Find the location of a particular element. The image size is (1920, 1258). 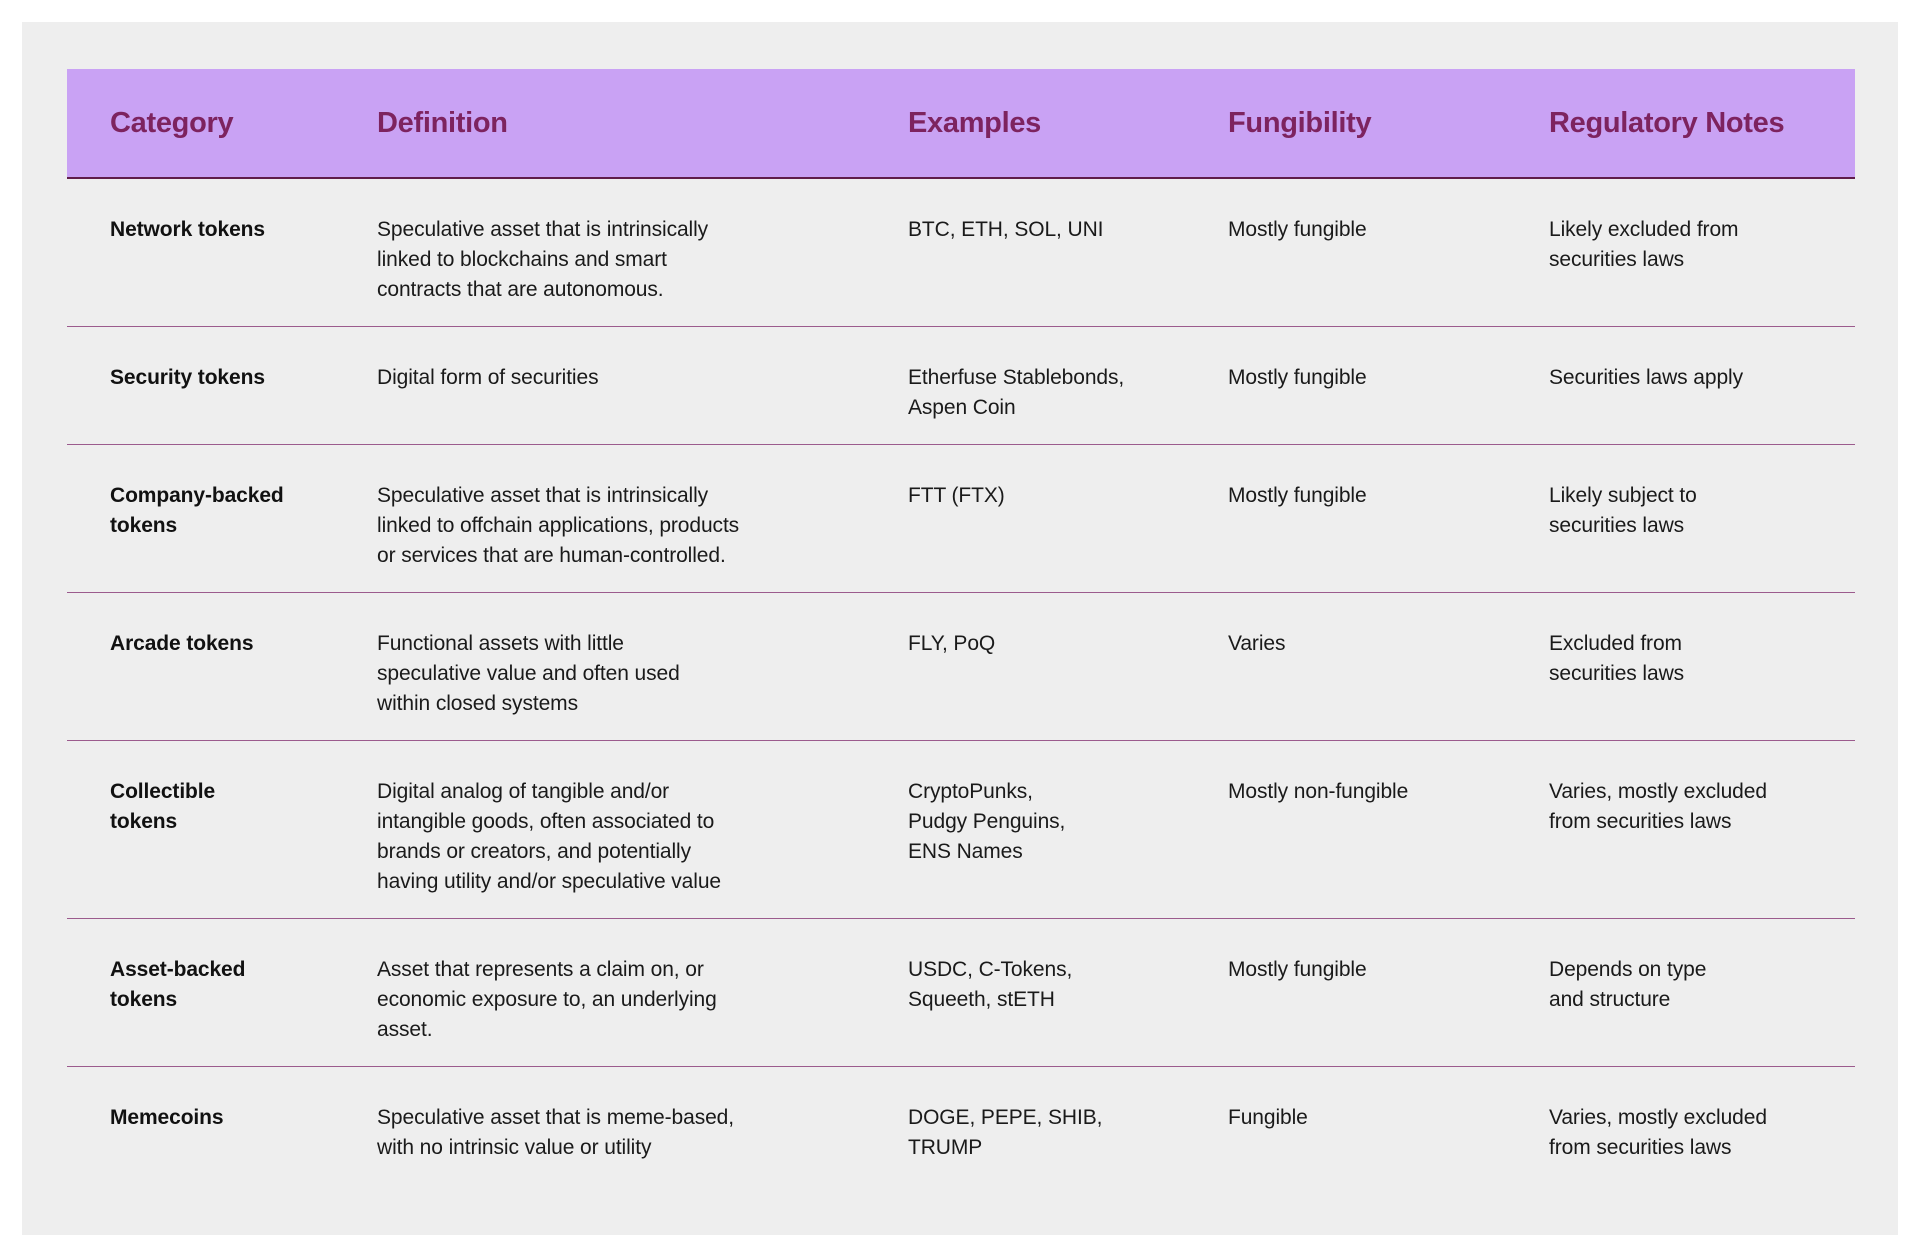

cell-category: Arcade tokens is located at coordinates (182, 643).